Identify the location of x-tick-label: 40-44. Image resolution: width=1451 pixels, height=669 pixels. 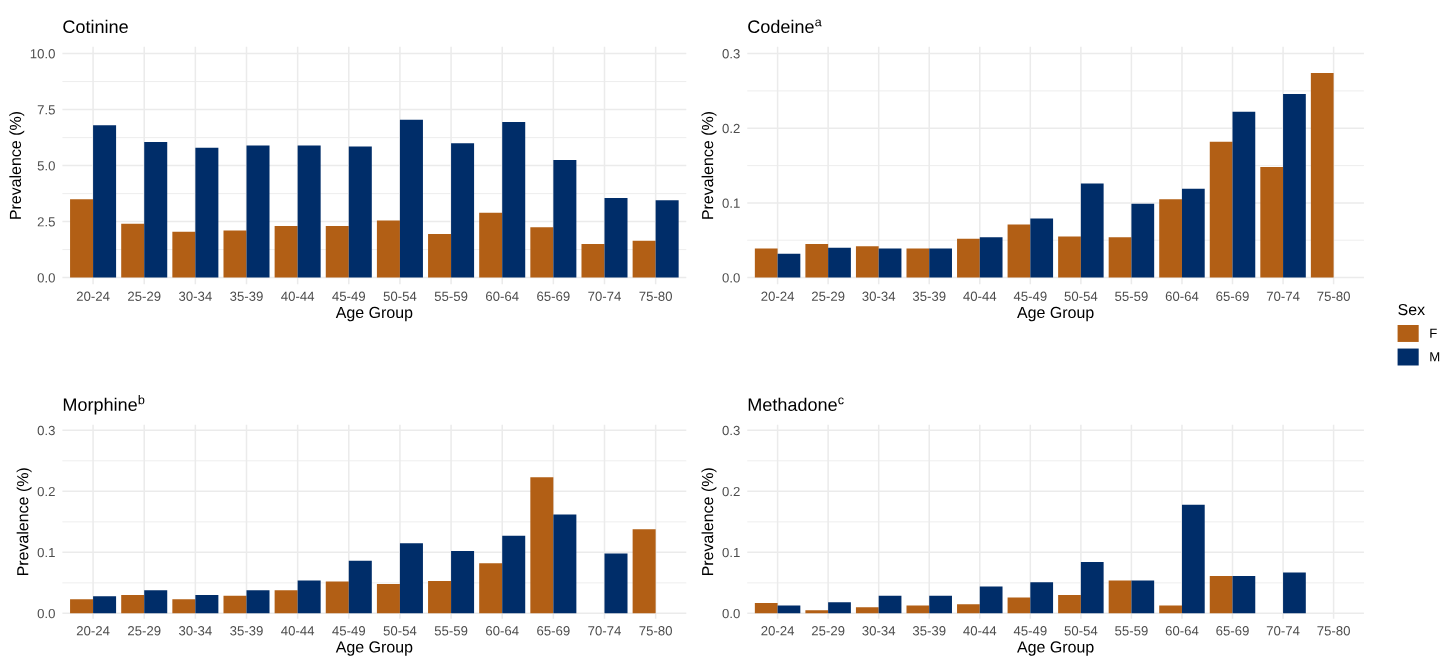
(298, 296).